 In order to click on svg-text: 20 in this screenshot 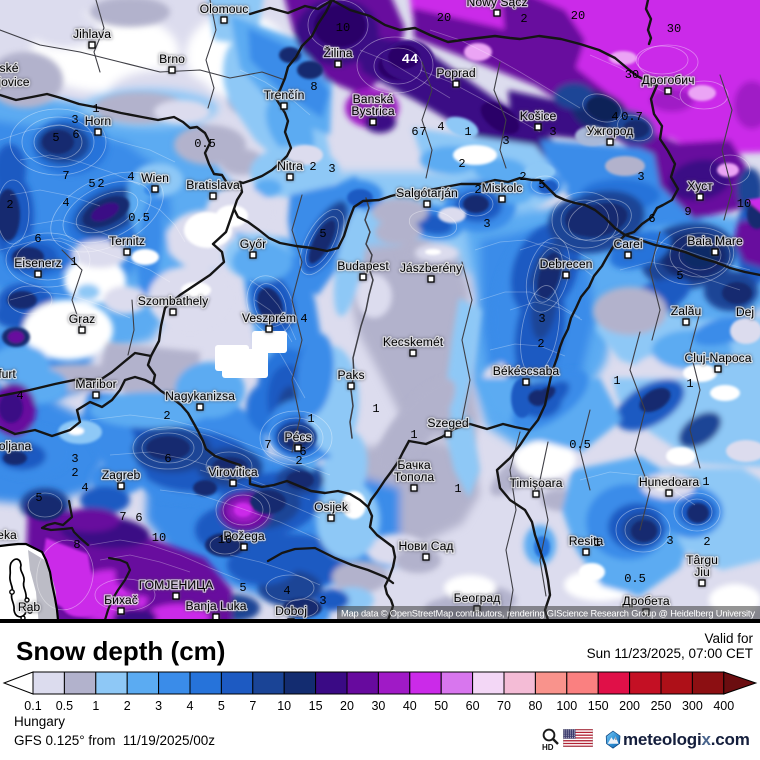, I will do `click(578, 16)`.